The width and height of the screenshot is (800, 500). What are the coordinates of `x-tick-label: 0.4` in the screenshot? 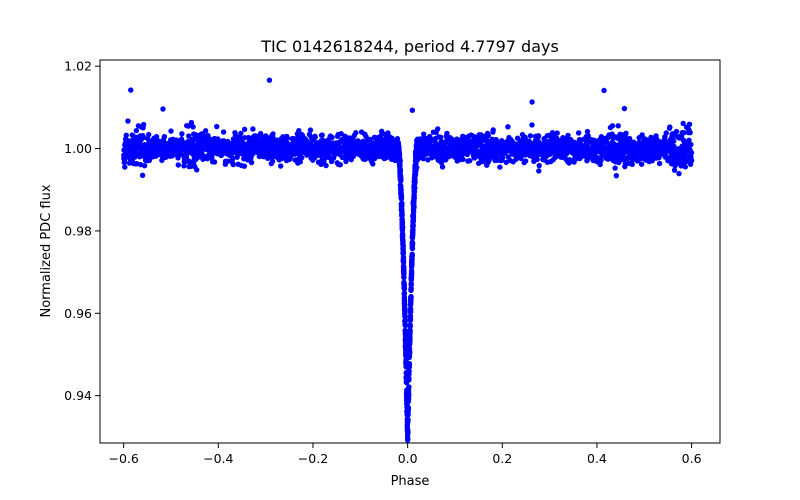 It's located at (597, 458).